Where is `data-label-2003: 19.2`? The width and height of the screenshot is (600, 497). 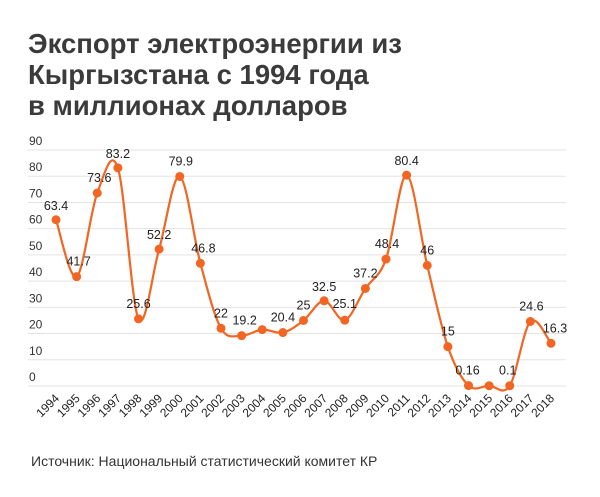
data-label-2003: 19.2 is located at coordinates (244, 321).